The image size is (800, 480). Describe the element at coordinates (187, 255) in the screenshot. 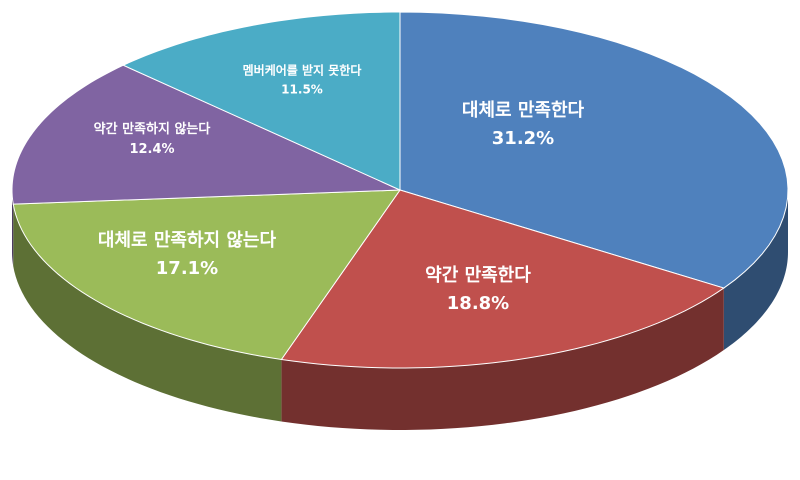

I see `slice-label: 대체로 만족하지 않는다 17.1%` at that location.